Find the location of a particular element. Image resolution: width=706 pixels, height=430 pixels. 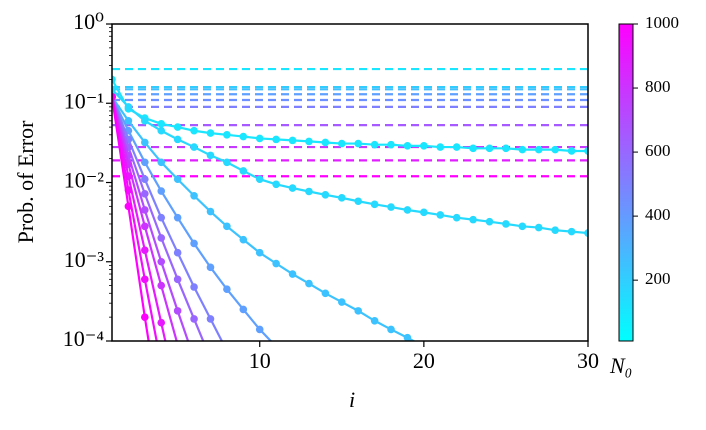

colorbar-tick-label: 400 is located at coordinates (658, 214).